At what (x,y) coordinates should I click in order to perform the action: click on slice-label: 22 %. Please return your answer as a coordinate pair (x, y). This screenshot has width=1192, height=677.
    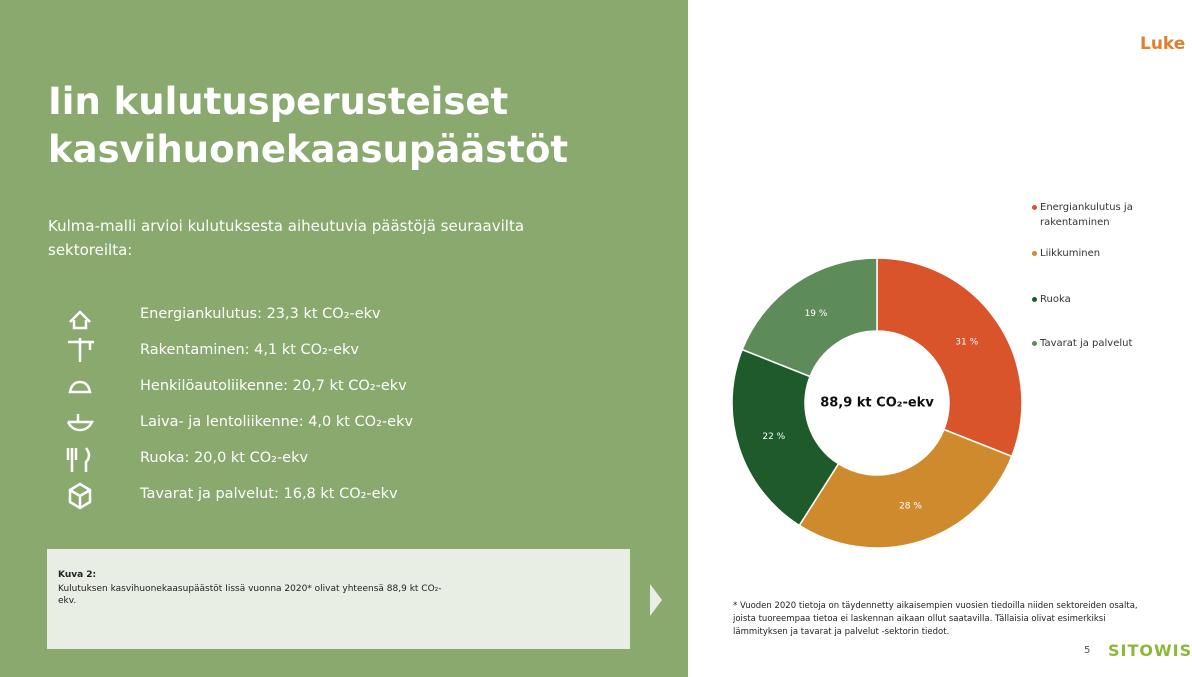
    Looking at the image, I should click on (773, 437).